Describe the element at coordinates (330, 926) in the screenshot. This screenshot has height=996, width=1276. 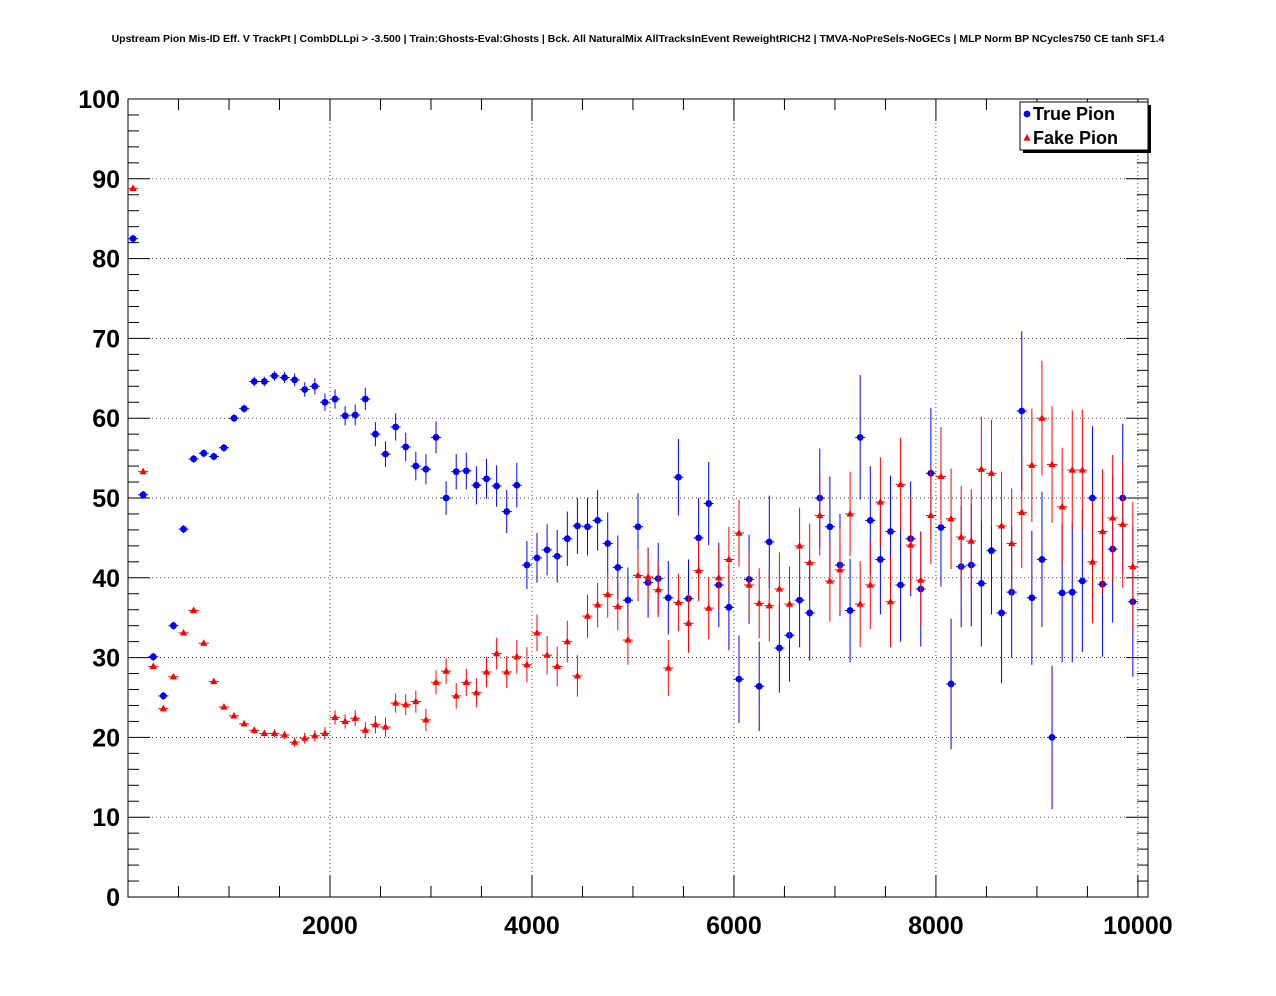
I see `x-tick-label: 2000` at that location.